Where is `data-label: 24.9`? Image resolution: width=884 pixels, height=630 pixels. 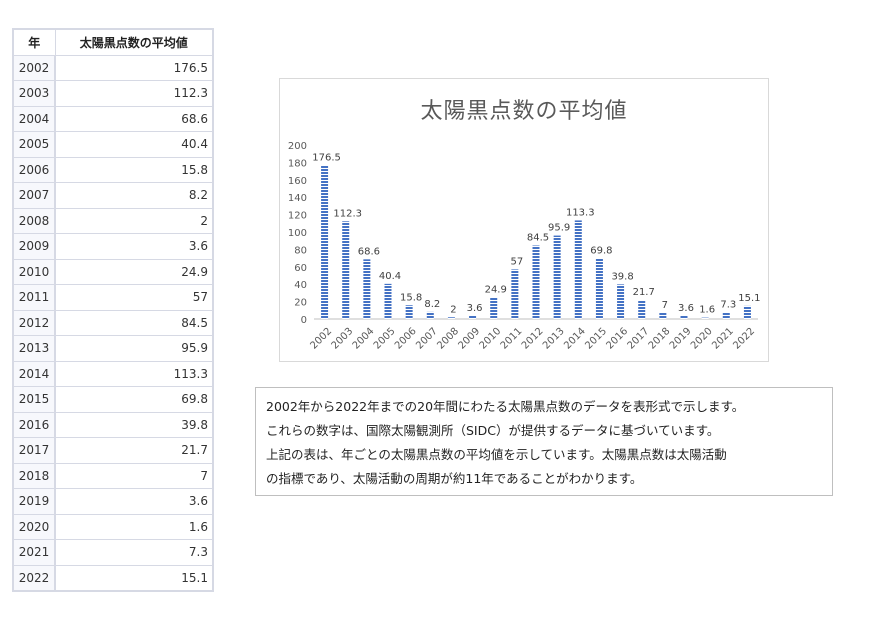
data-label: 24.9 is located at coordinates (496, 289).